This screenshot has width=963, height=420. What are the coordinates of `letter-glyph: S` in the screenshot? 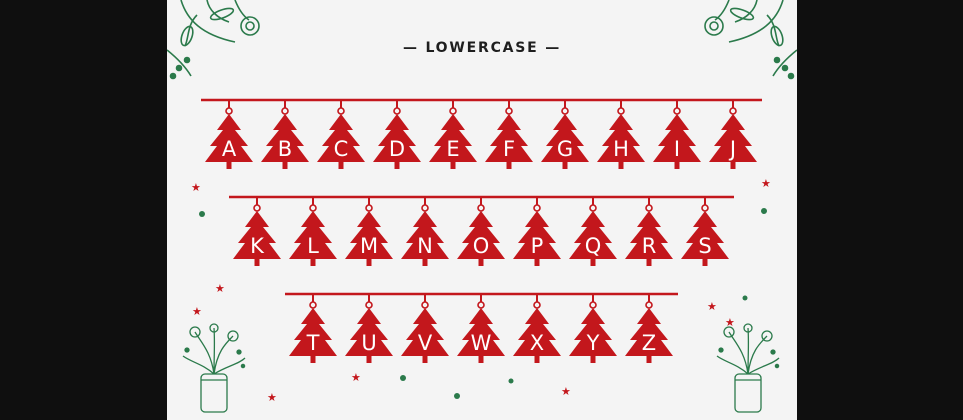 It's located at (704, 246).